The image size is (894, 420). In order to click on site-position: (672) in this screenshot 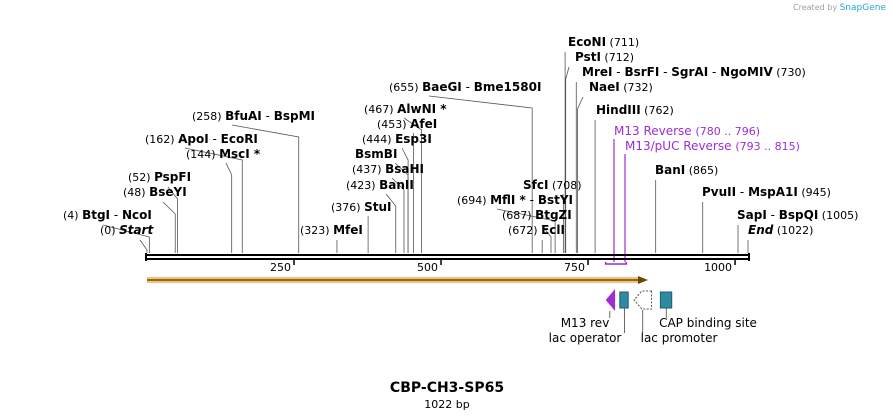, I will do `click(524, 230)`.